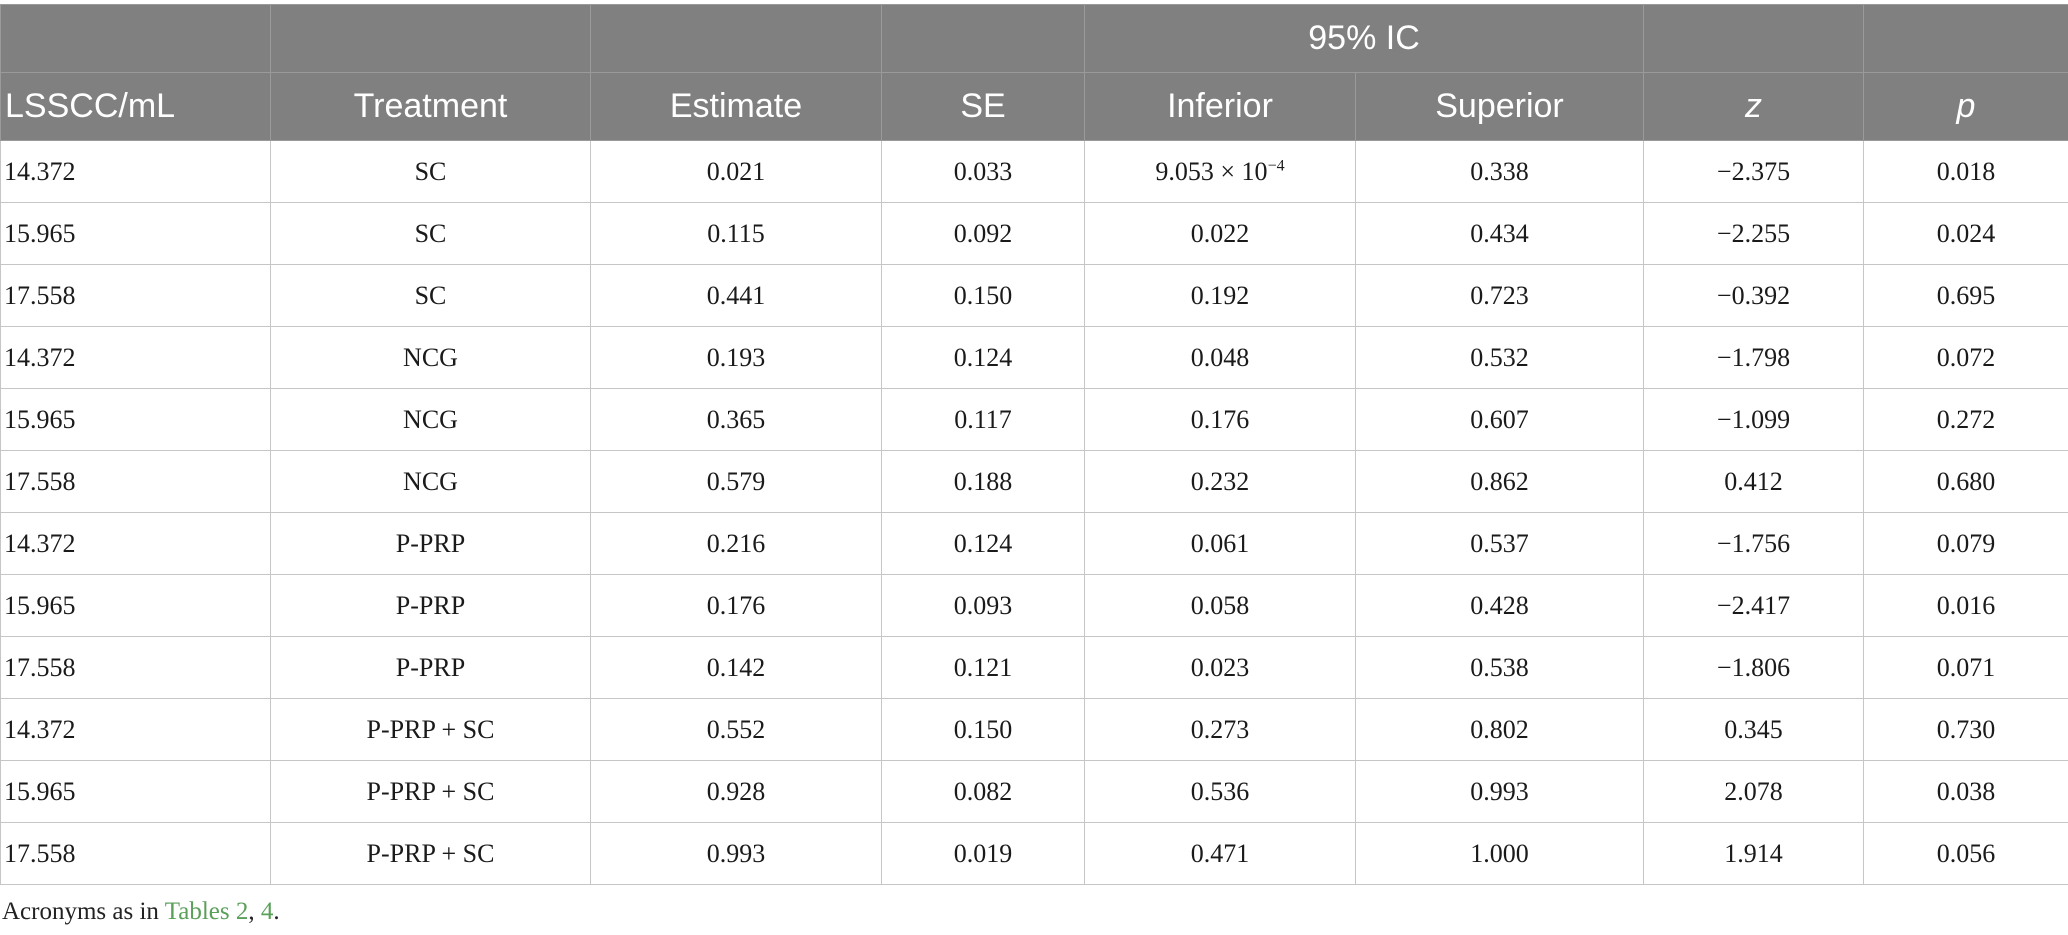 This screenshot has height=935, width=2068. What do you see at coordinates (1753, 419) in the screenshot?
I see `cell-z: −1.099` at bounding box center [1753, 419].